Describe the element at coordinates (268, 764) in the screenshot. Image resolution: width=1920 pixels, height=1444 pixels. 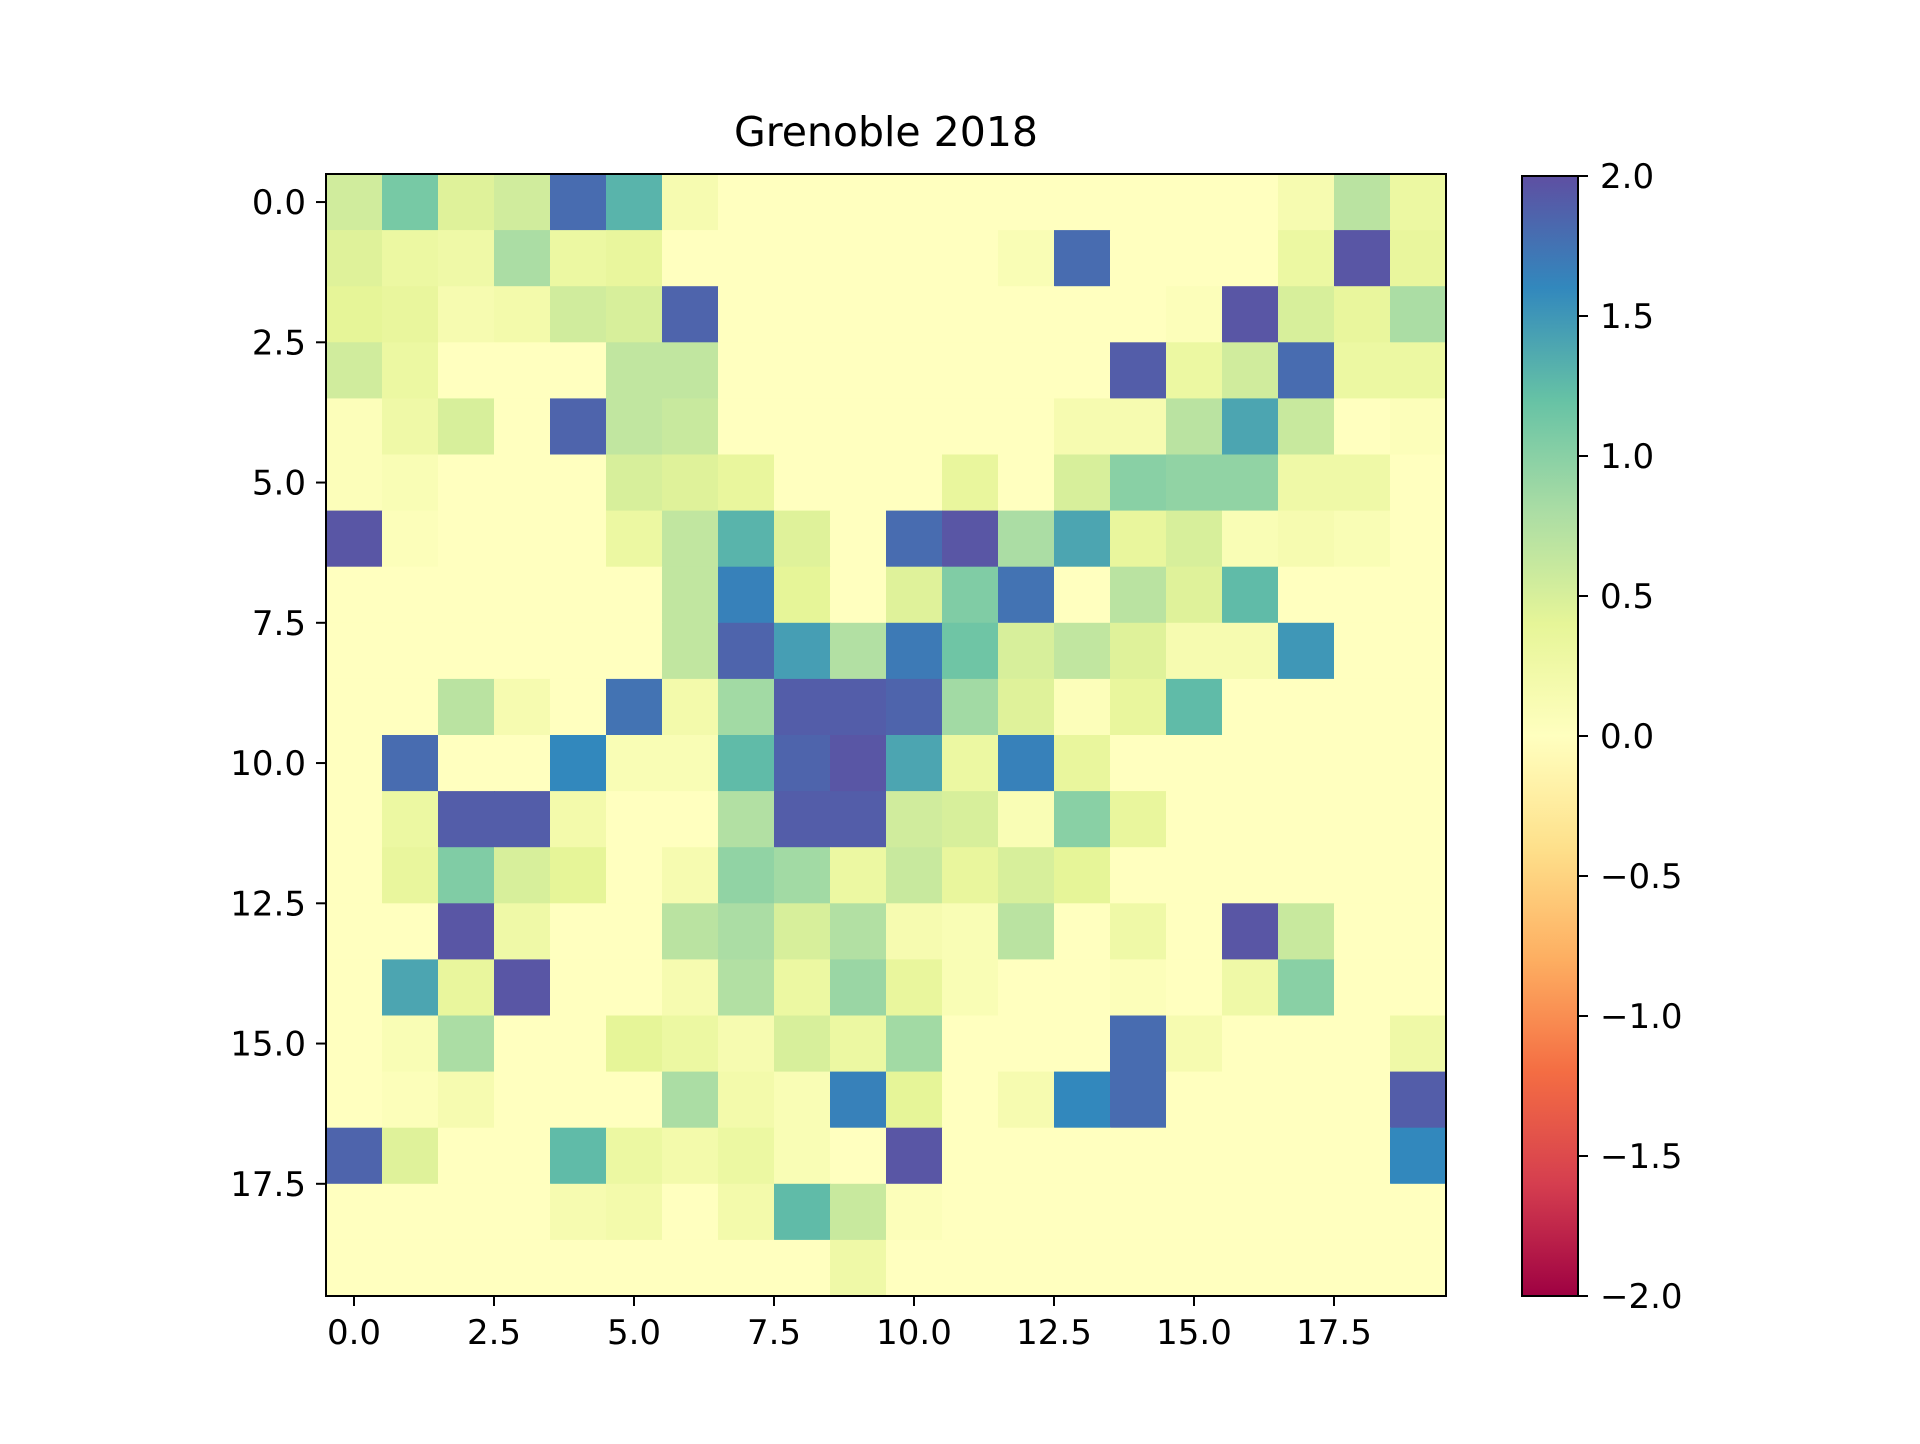
I see `y-tick-label: 10.0` at that location.